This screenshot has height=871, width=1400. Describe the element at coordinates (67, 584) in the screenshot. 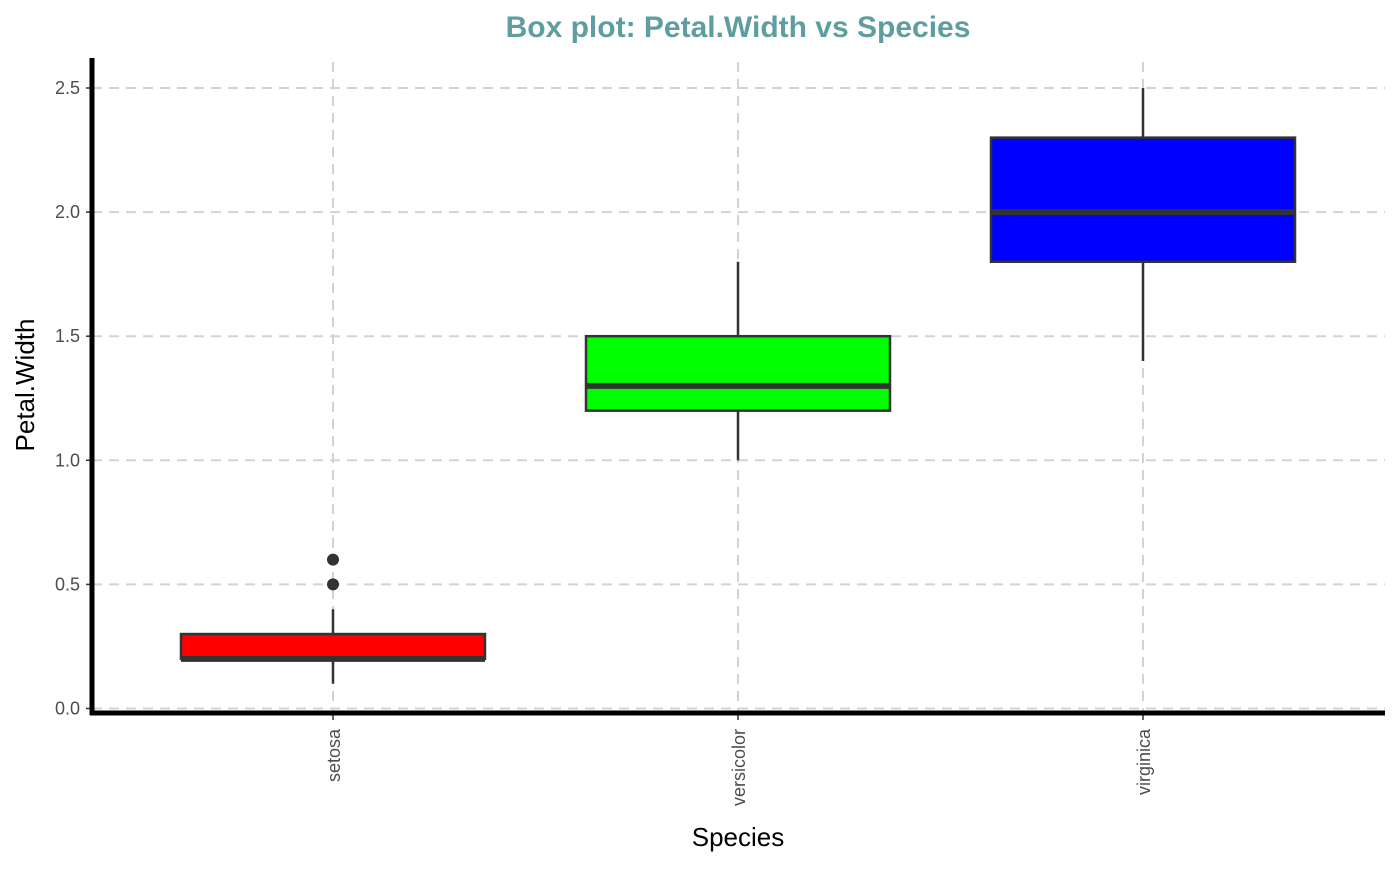

I see `y-tick-label: 0.5` at that location.